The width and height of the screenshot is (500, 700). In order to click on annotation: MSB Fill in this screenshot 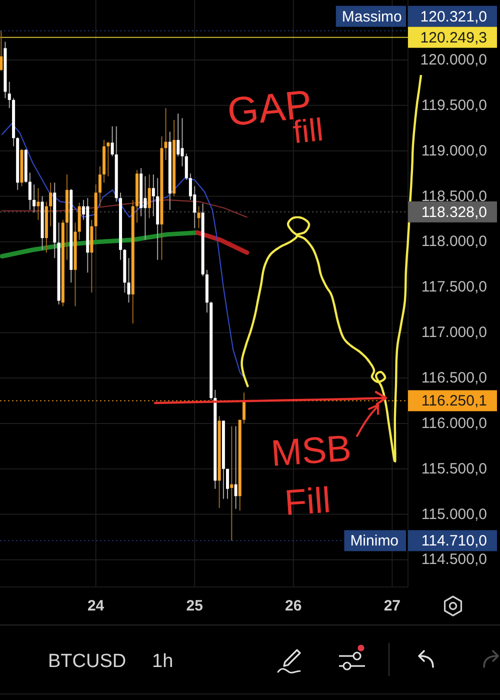, I will do `click(311, 475)`.